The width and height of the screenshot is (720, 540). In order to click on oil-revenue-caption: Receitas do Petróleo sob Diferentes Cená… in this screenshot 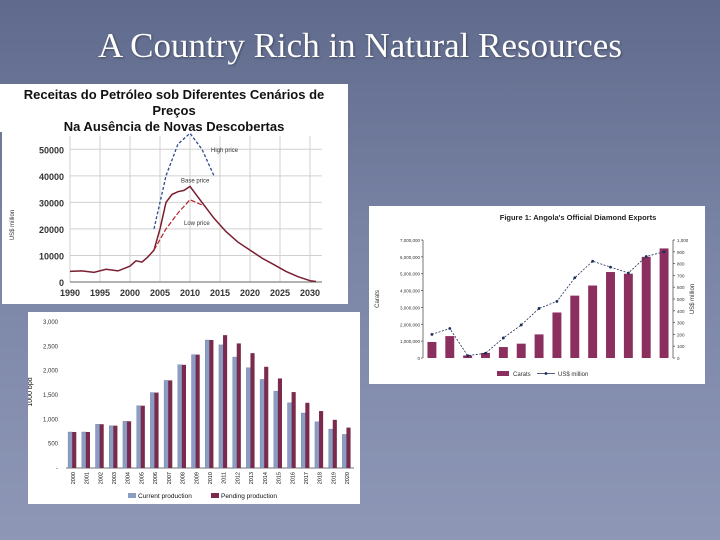, I will do `click(174, 109)`.